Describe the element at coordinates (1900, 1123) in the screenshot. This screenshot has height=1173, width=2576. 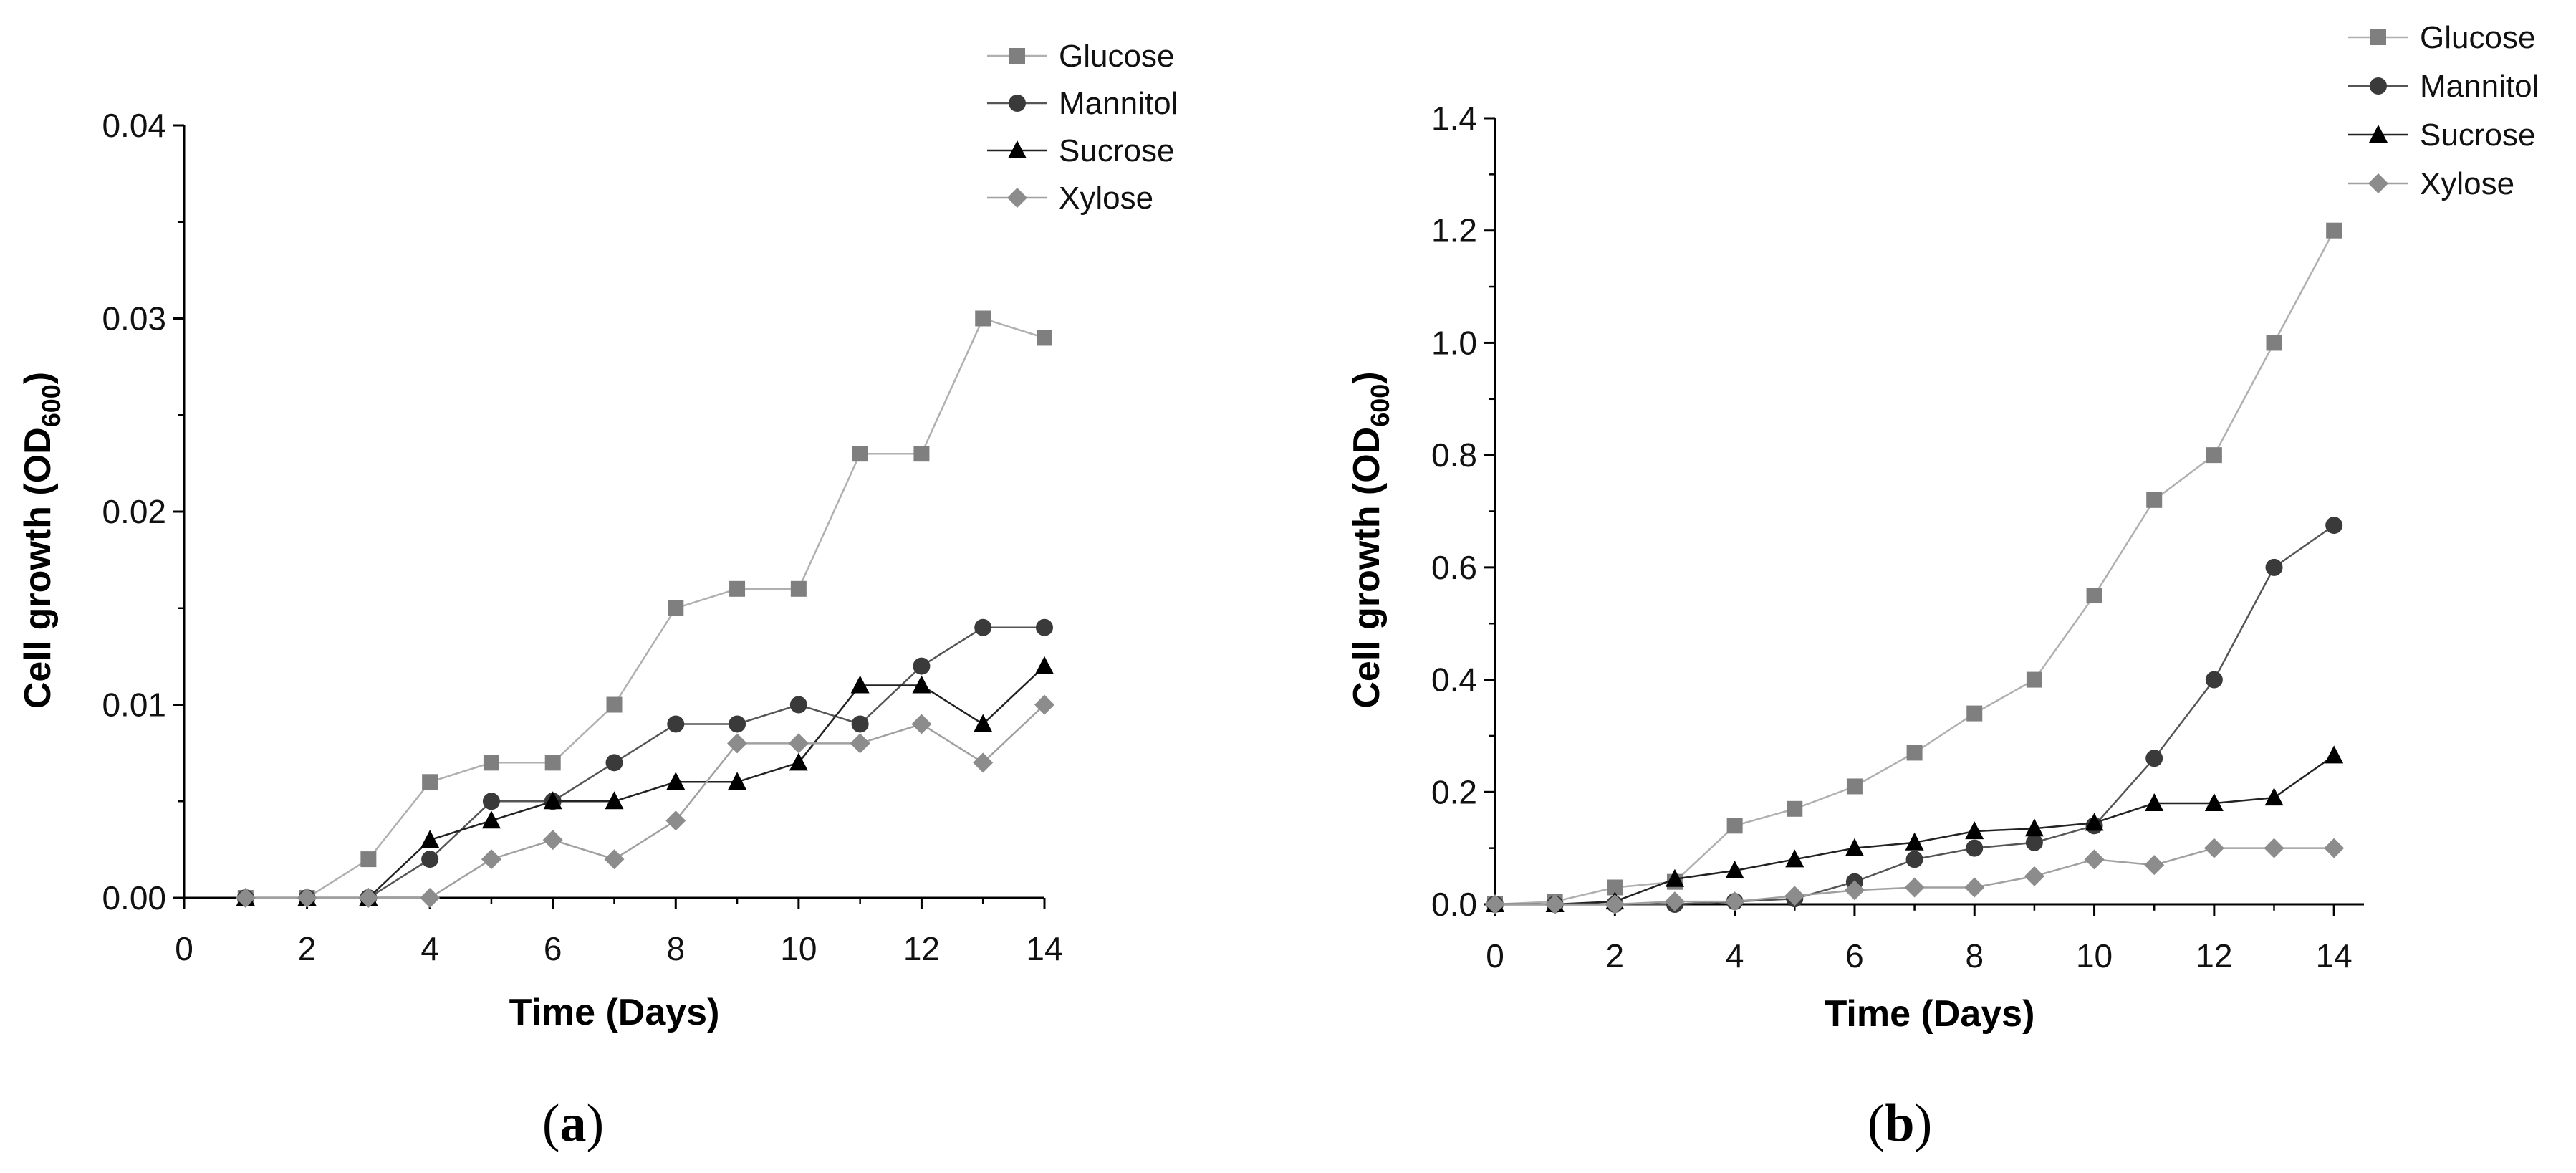
I see `panel-label-b: (b)` at that location.